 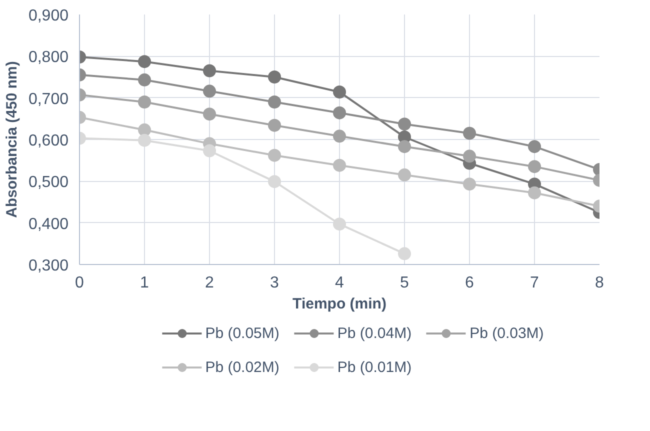 What do you see at coordinates (469, 283) in the screenshot?
I see `x-tick-label: 6` at bounding box center [469, 283].